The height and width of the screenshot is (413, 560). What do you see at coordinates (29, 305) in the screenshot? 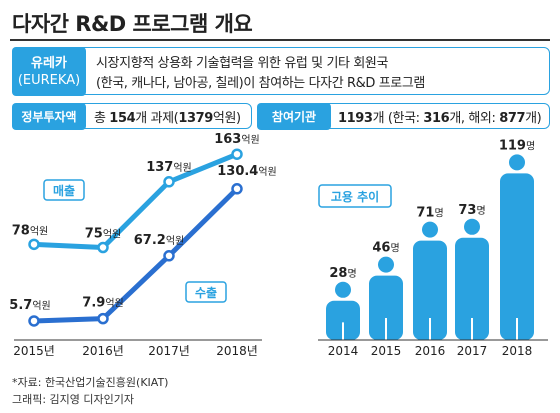
I see `export-label-0: 5.7억원` at bounding box center [29, 305].